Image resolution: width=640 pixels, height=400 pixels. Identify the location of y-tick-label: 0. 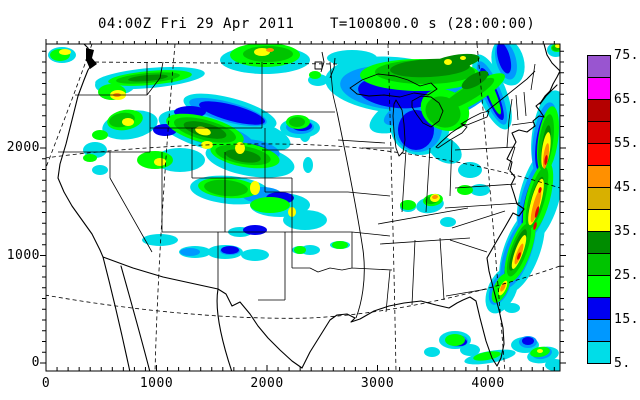
(35, 362).